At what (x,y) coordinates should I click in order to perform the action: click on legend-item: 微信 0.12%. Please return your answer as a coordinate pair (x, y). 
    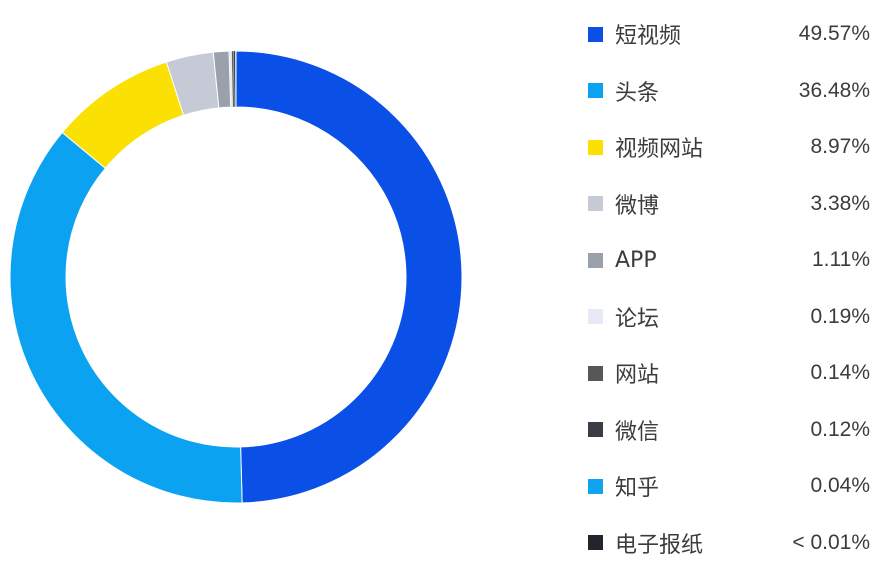
    Looking at the image, I should click on (729, 430).